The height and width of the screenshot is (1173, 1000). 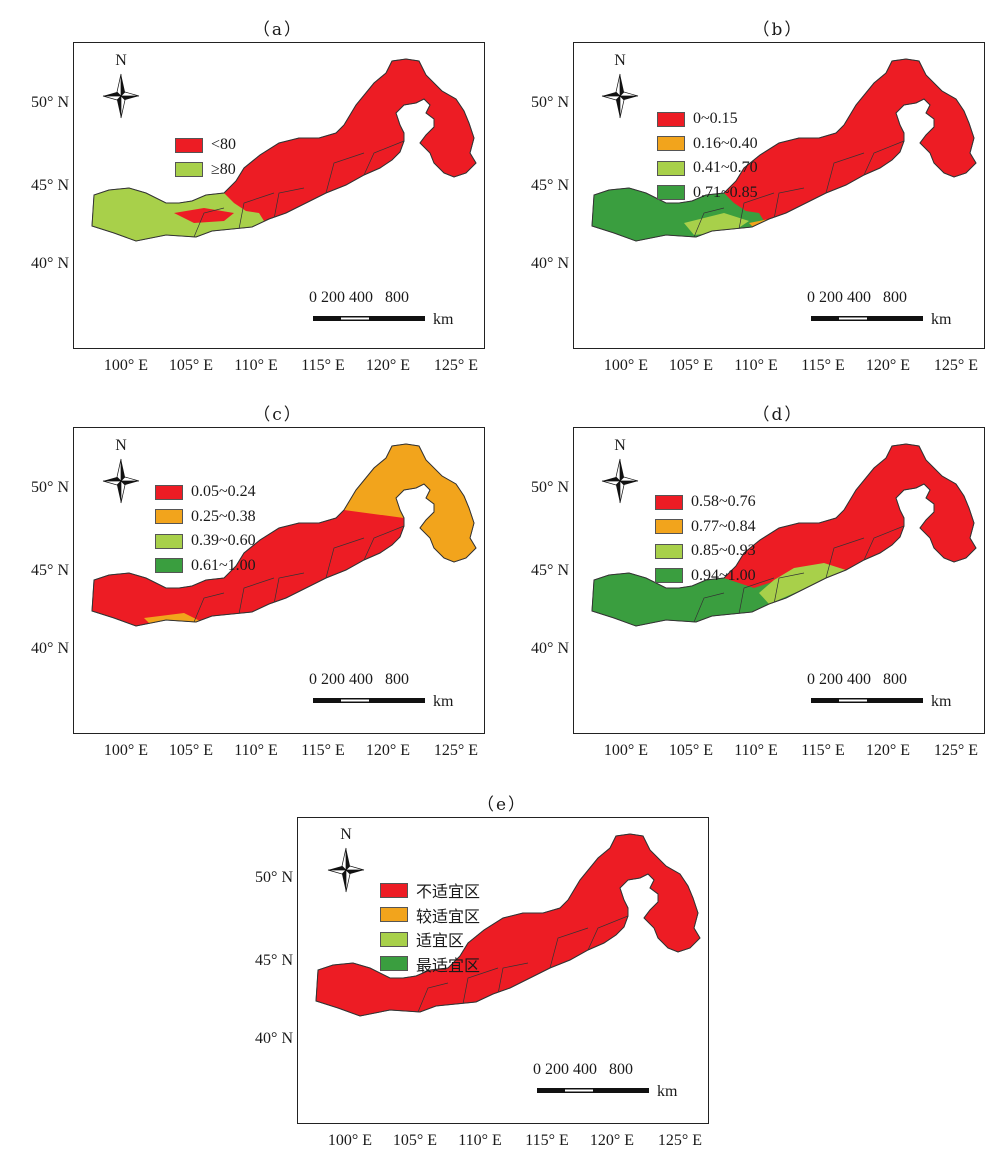 I want to click on legend-label: 不适宜区, so click(x=448, y=892).